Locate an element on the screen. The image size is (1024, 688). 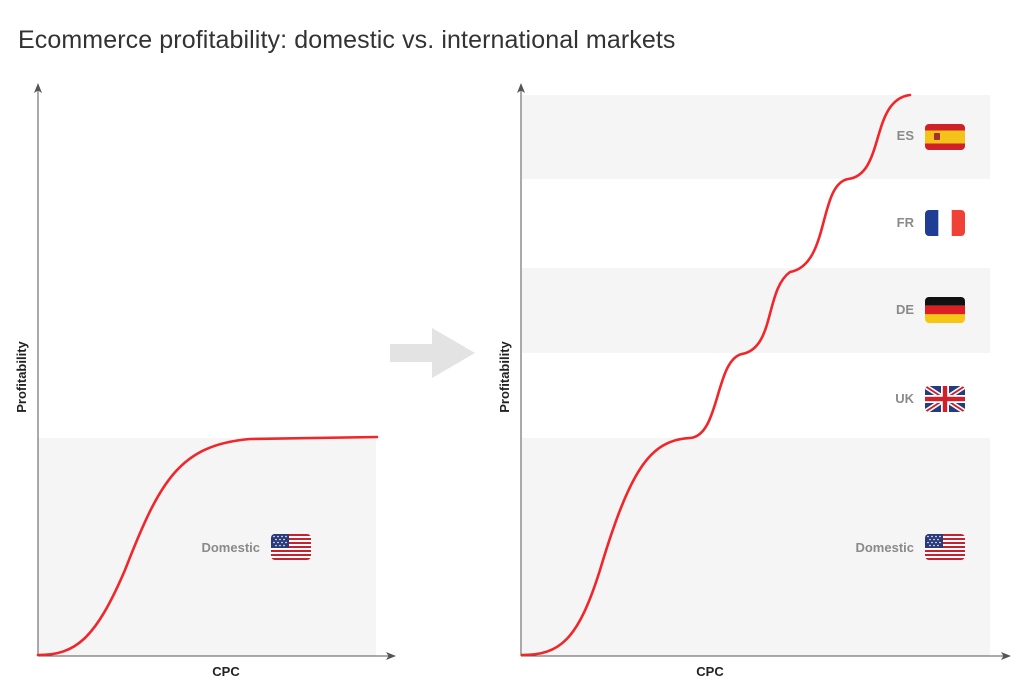
germany-flag-icon is located at coordinates (945, 310).